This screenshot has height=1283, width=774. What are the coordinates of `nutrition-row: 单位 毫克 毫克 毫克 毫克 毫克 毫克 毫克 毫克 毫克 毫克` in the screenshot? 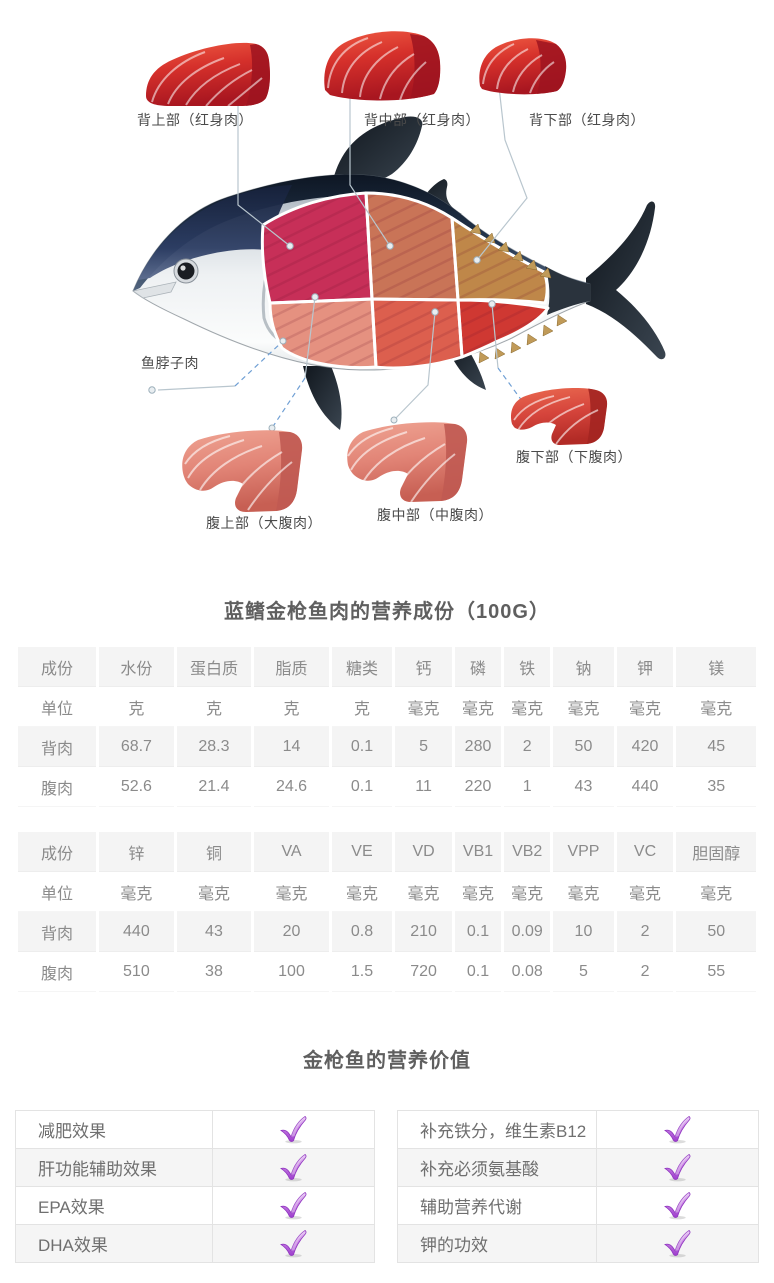 It's located at (387, 892).